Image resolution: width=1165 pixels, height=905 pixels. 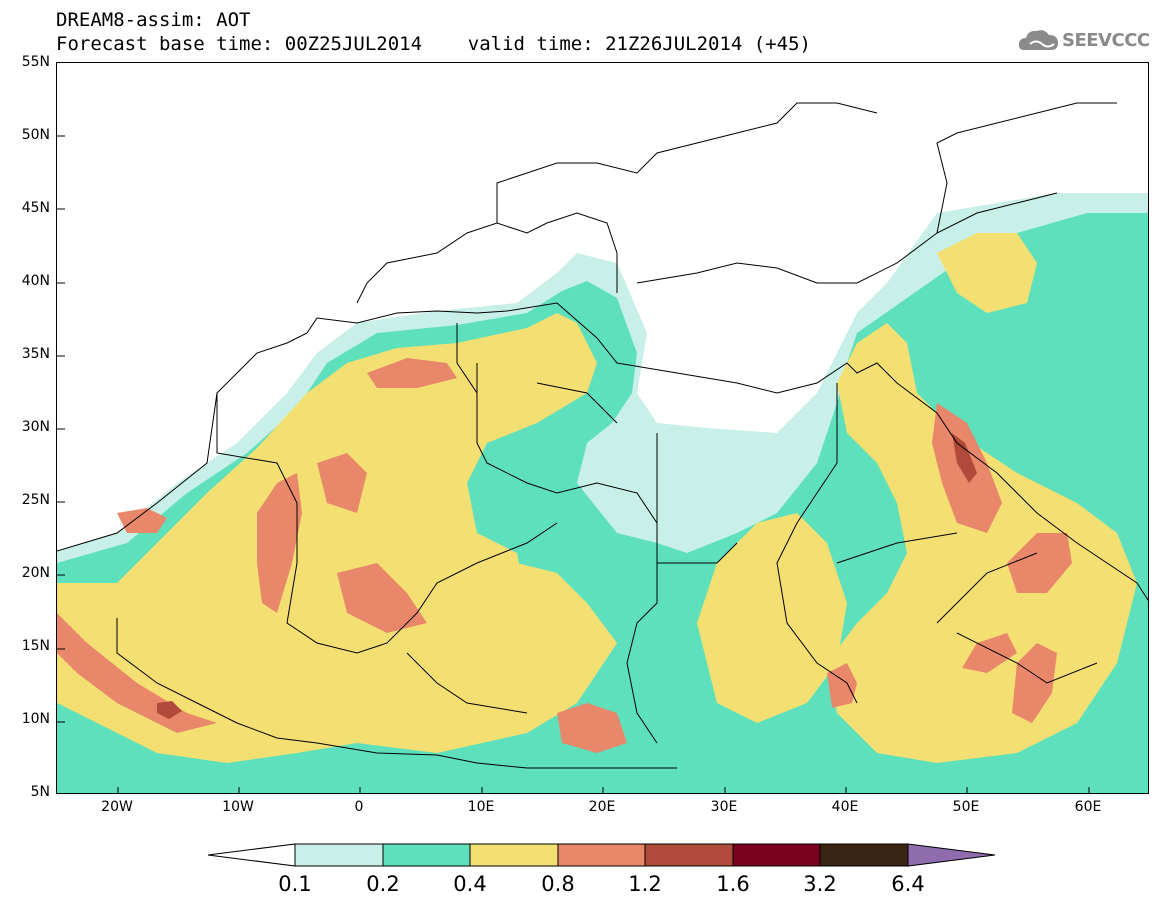 I want to click on colorbar-label-0-4: 0.4, so click(x=470, y=884).